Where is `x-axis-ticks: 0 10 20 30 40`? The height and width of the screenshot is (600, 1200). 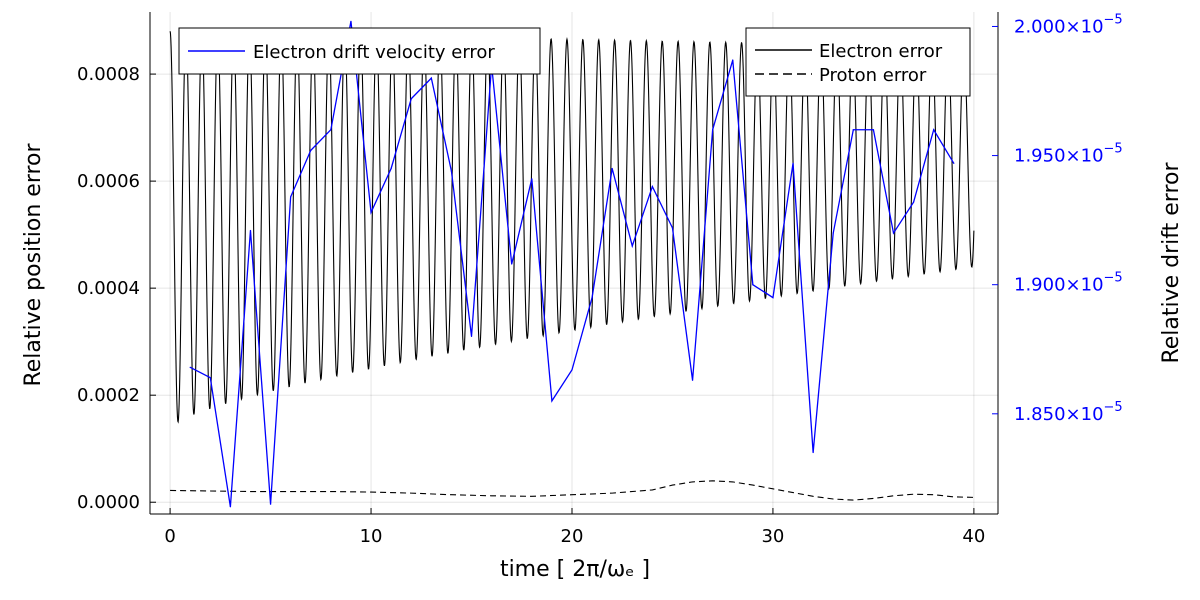 x-axis-ticks: 0 10 20 30 40 is located at coordinates (574, 527).